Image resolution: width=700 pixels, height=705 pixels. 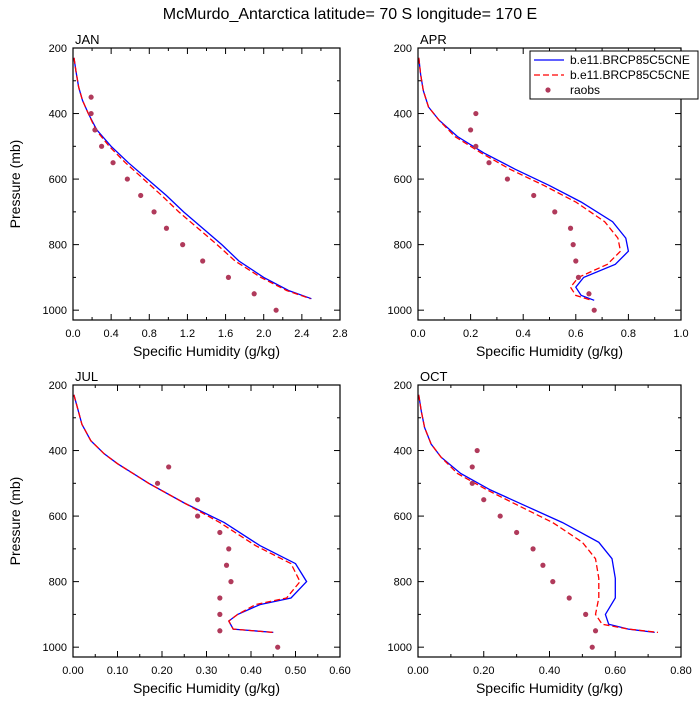 I want to click on x-tick-label: 2.4, so click(x=301, y=334).